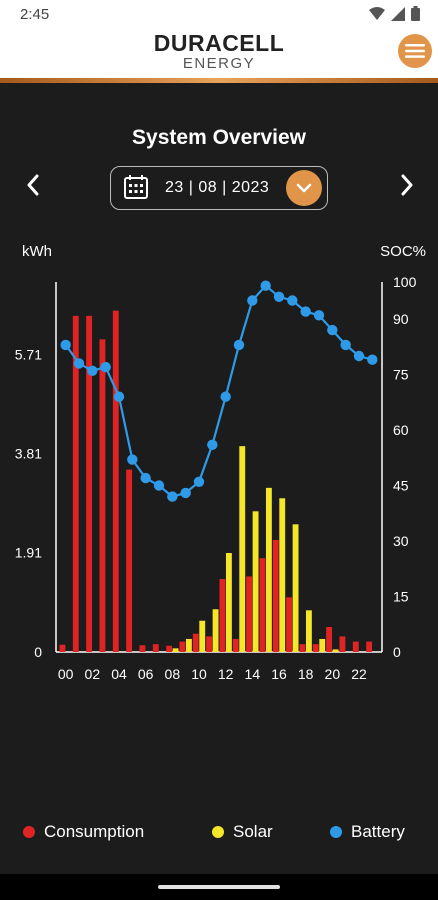 This screenshot has height=900, width=438. I want to click on right-tick-label: 60, so click(401, 430).